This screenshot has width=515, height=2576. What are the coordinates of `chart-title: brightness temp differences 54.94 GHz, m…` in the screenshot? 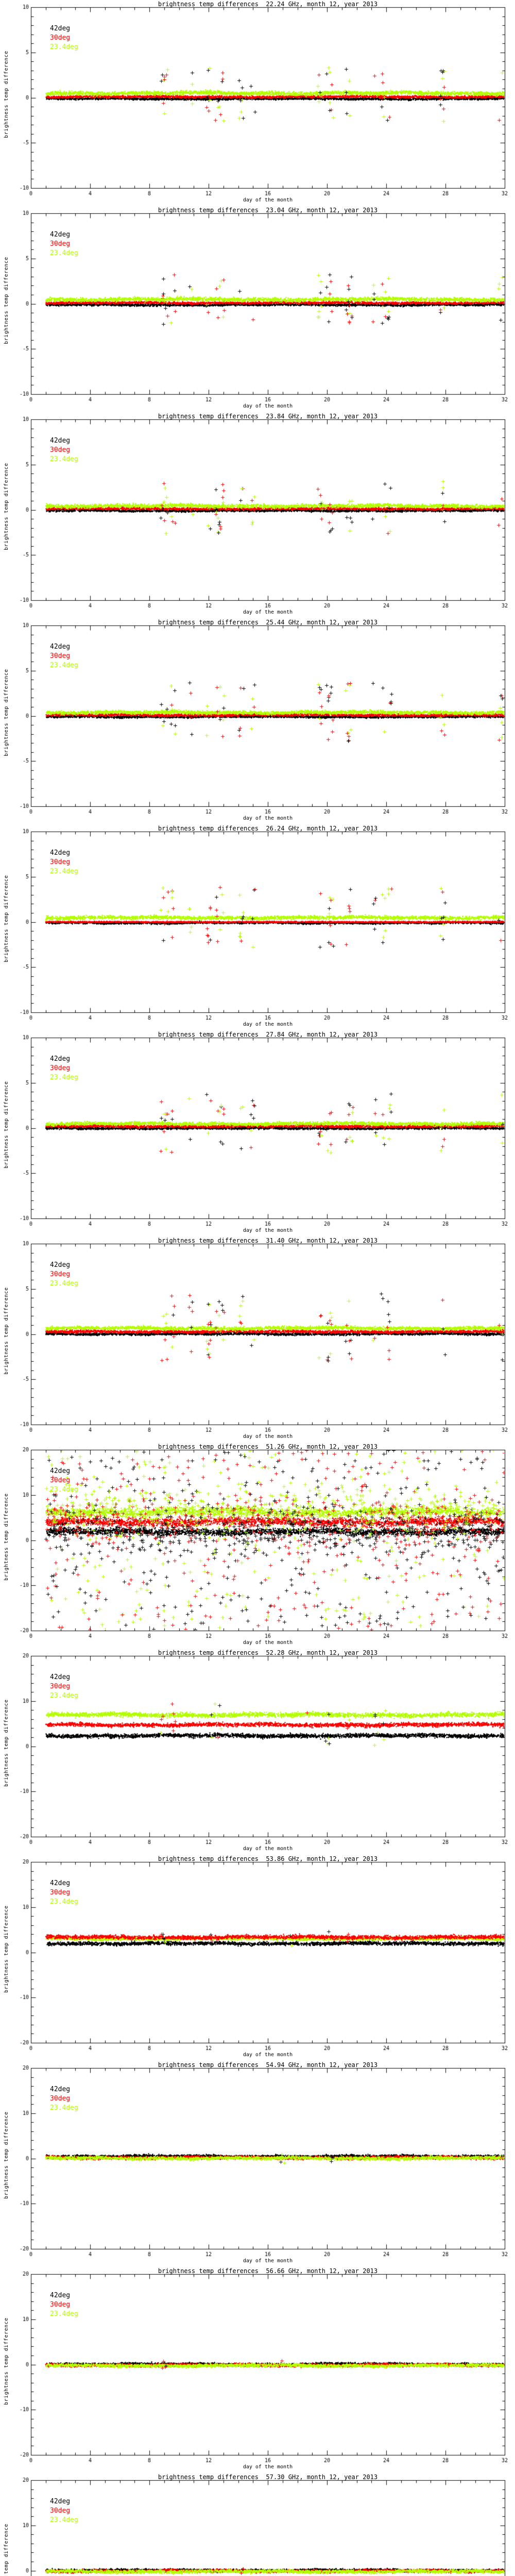 It's located at (268, 2065).